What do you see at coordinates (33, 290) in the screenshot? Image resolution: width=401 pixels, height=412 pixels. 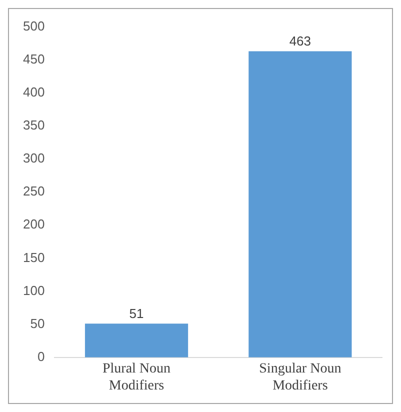 I see `y-tick-label: 100` at bounding box center [33, 290].